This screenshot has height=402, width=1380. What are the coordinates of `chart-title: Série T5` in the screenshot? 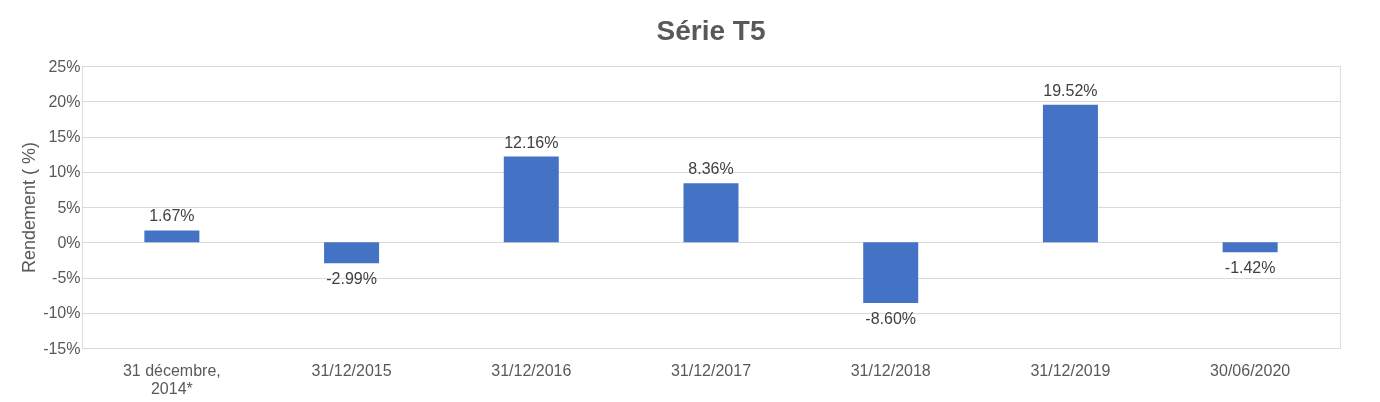 It's located at (711, 30).